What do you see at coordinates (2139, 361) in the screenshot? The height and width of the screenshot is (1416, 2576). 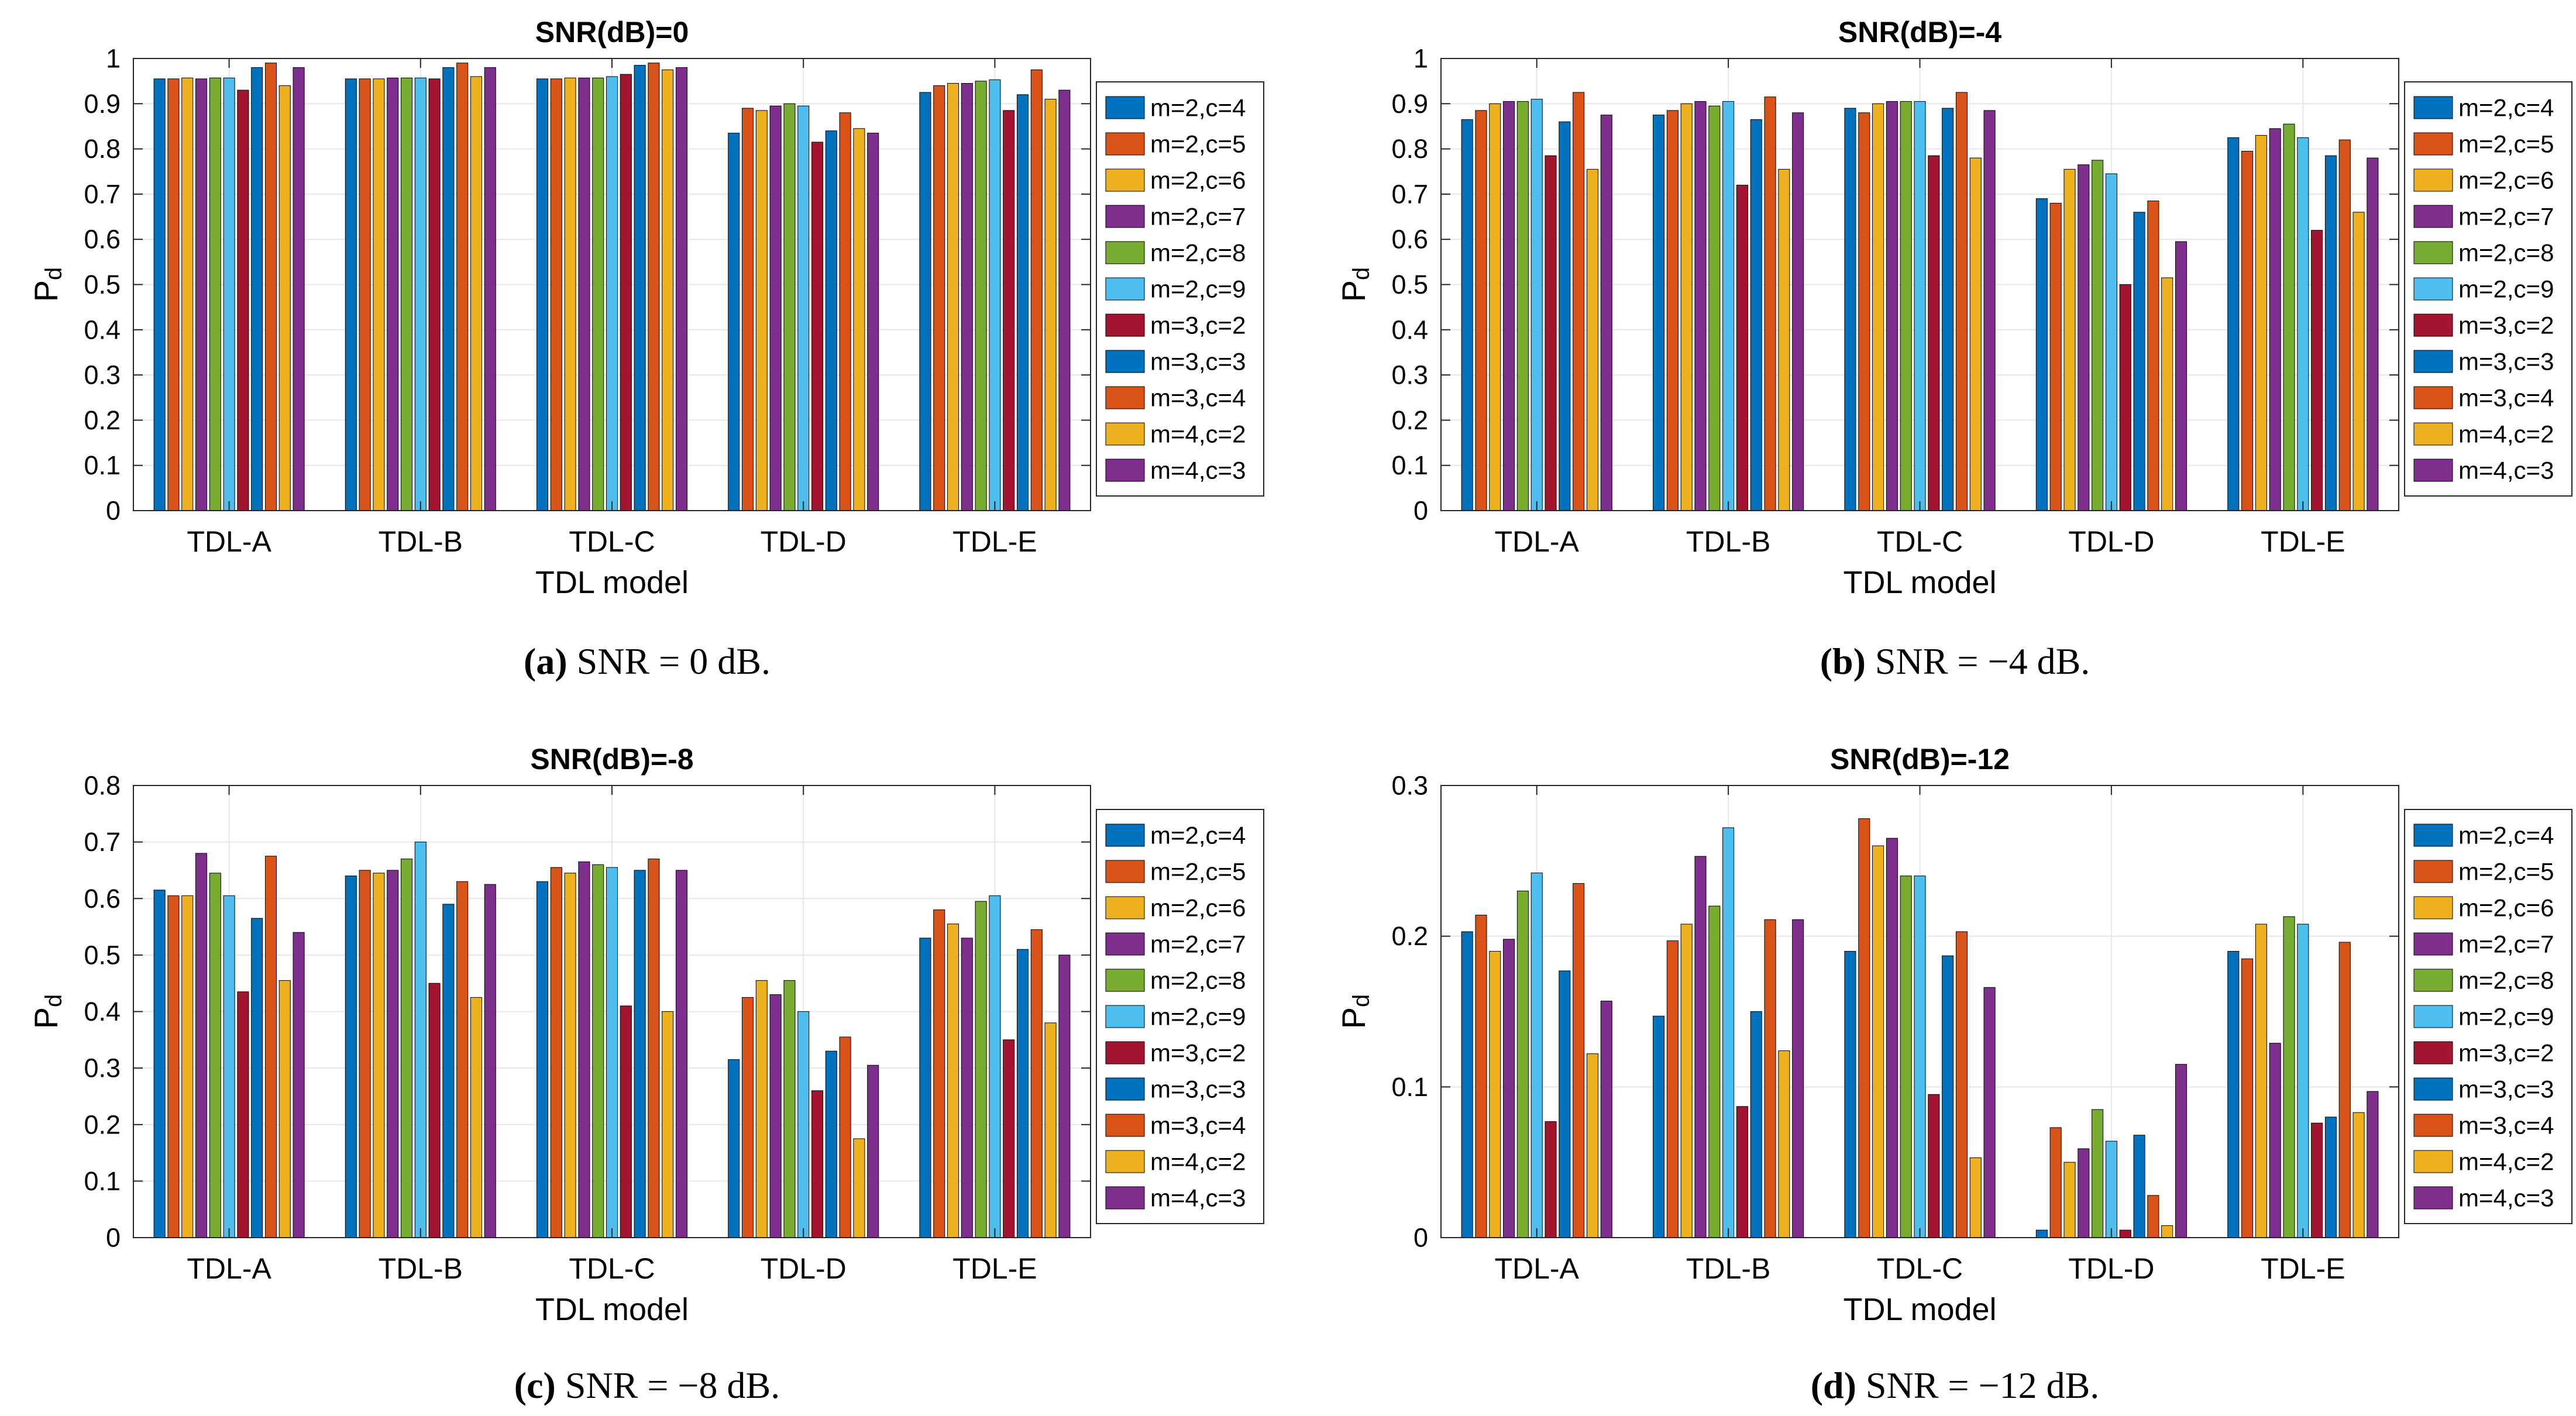 I see `bar-m-3-c-3-TDL-D` at bounding box center [2139, 361].